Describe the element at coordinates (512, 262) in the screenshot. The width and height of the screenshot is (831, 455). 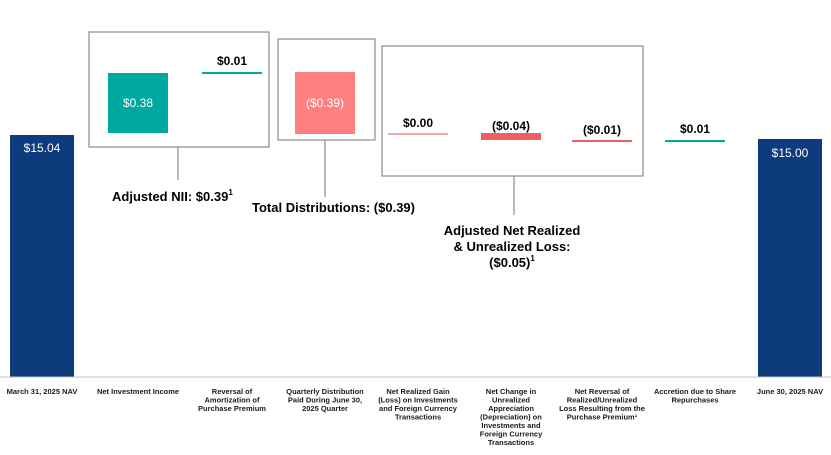
I see `group-label-adjusted-net-realized-line-3: ($0.05)1` at that location.